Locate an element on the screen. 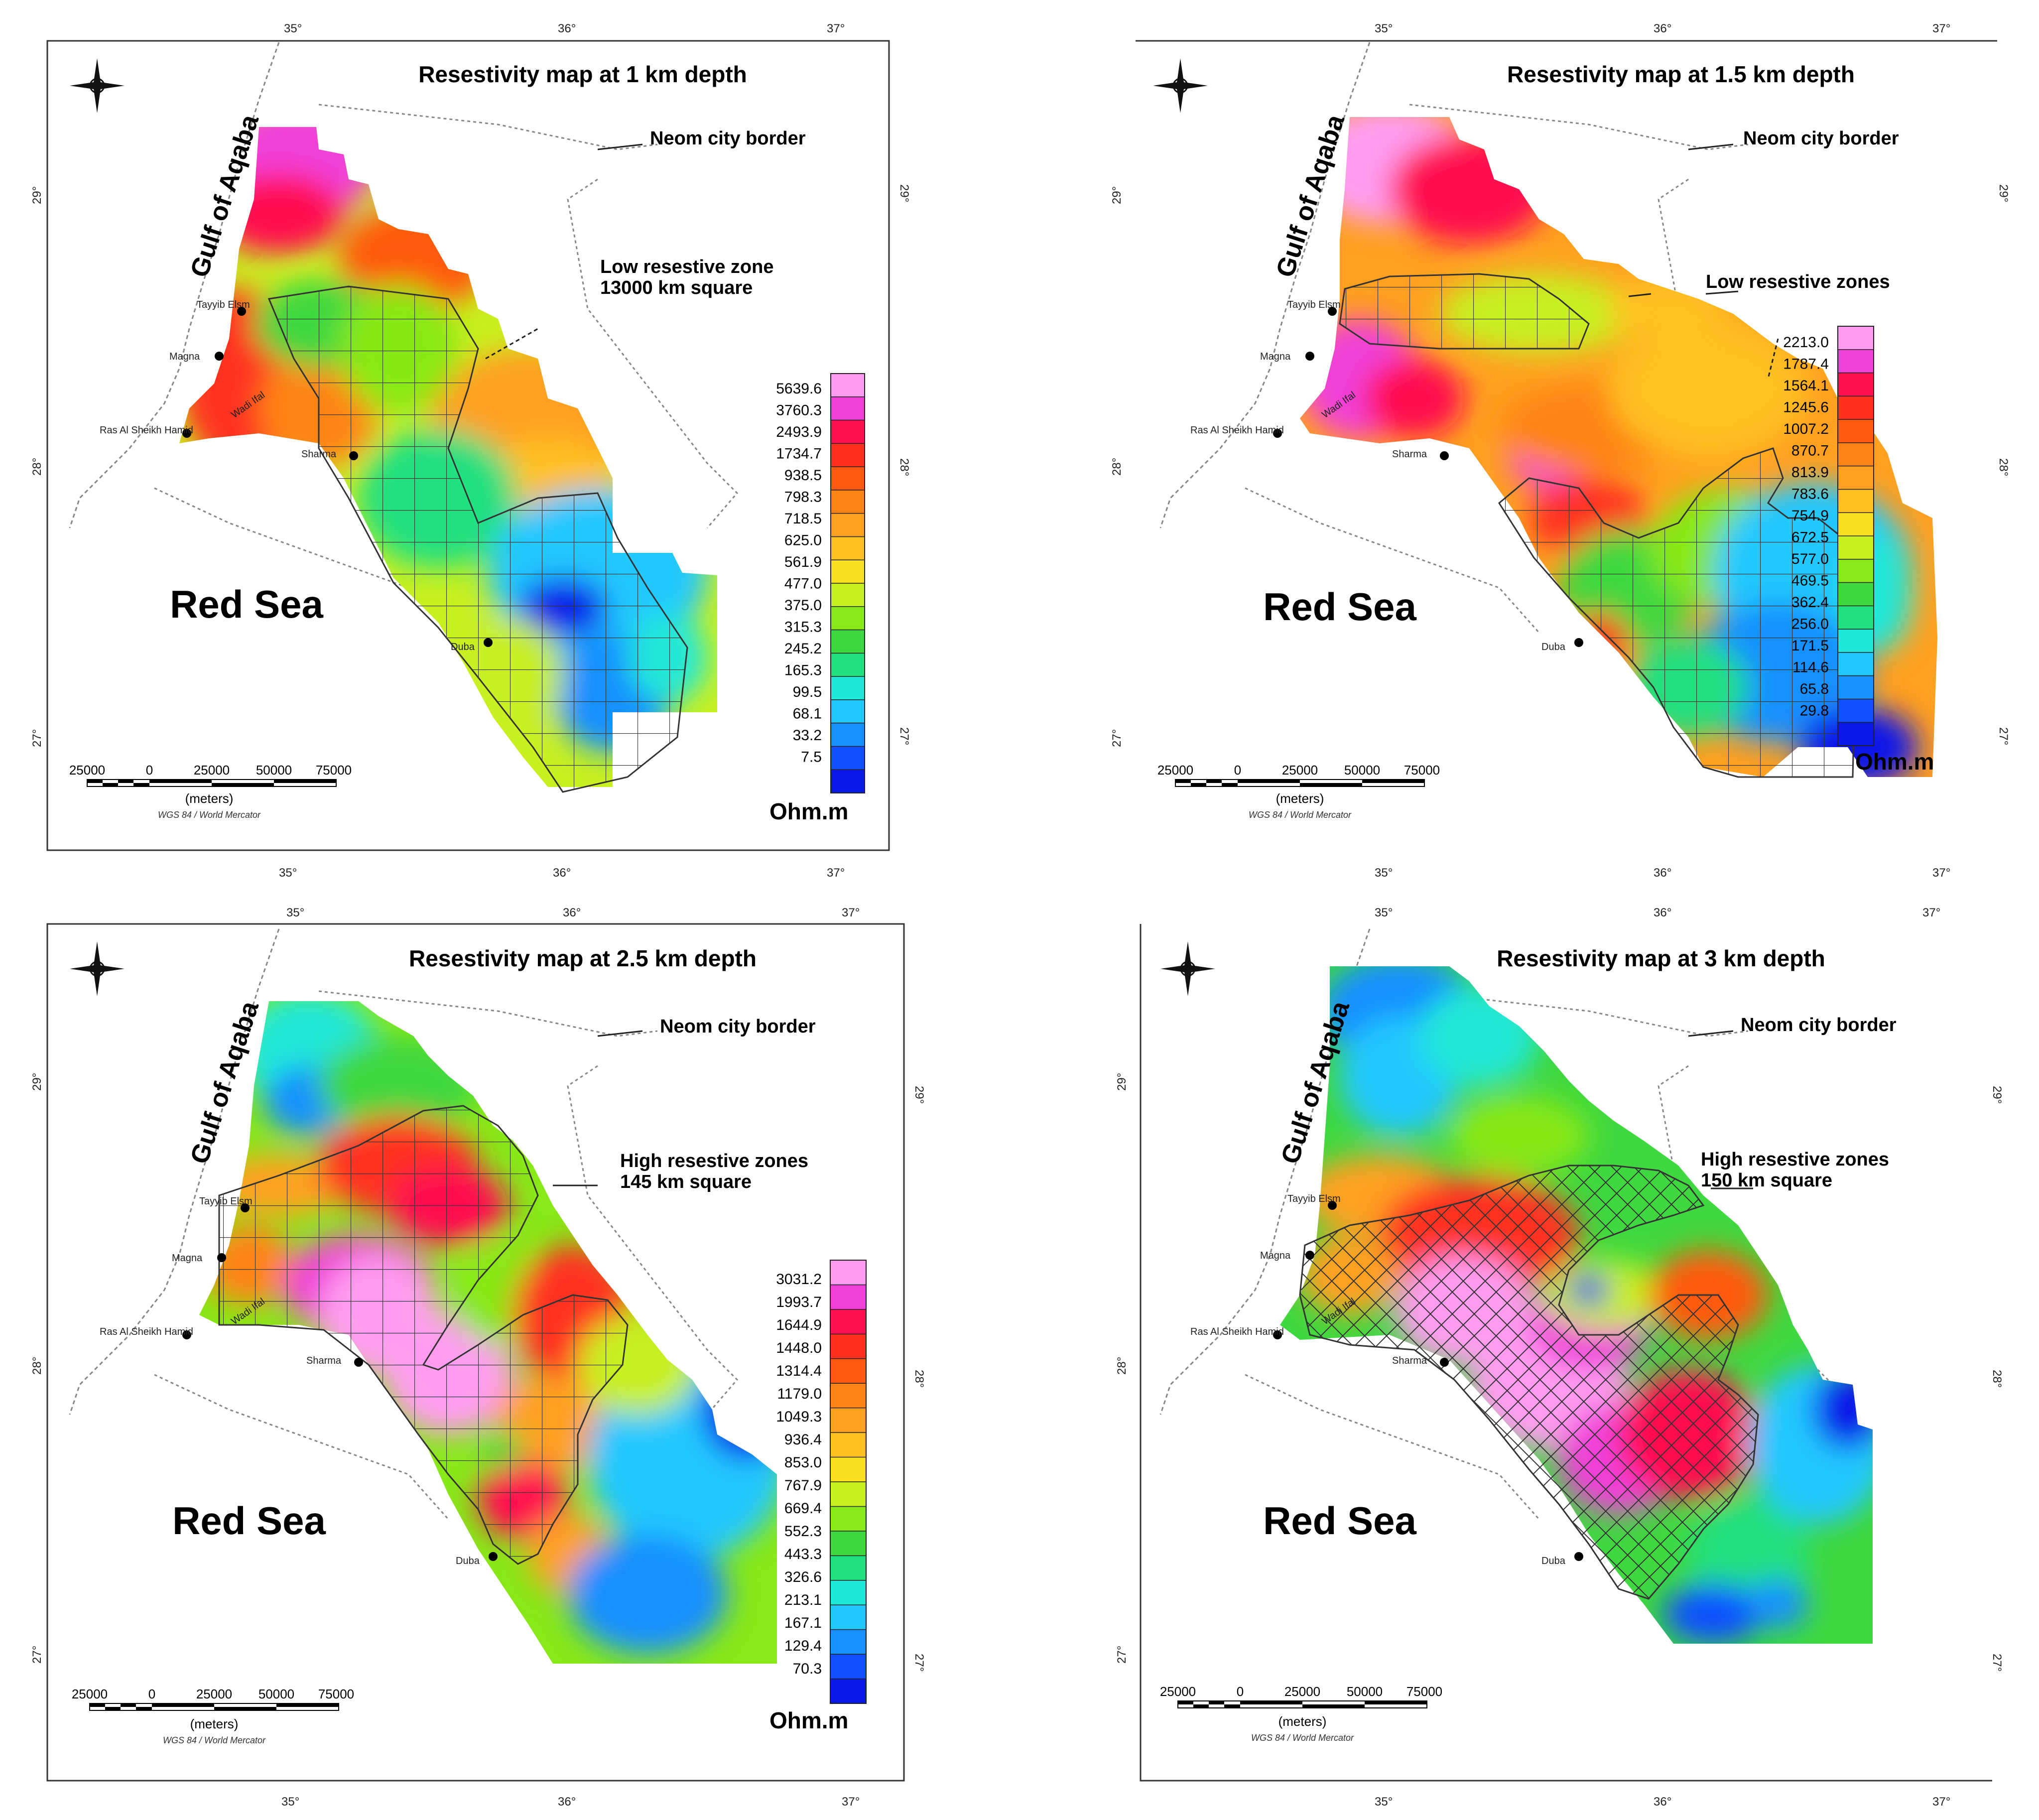  coastline is located at coordinates (174, 1171).